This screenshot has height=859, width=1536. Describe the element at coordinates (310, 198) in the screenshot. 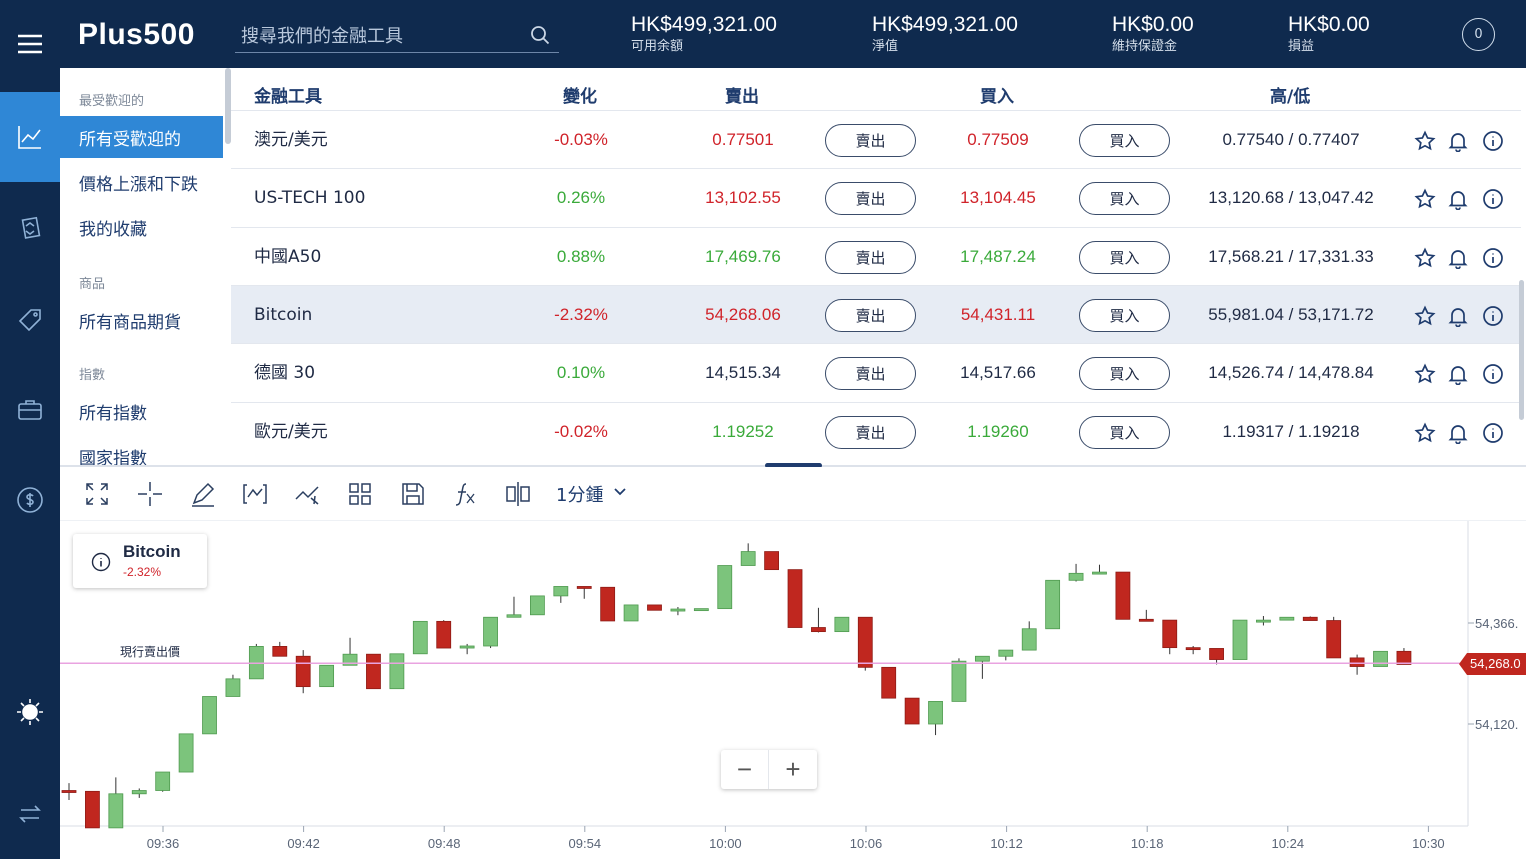

I see `instrument-name: US-TECH 100` at that location.